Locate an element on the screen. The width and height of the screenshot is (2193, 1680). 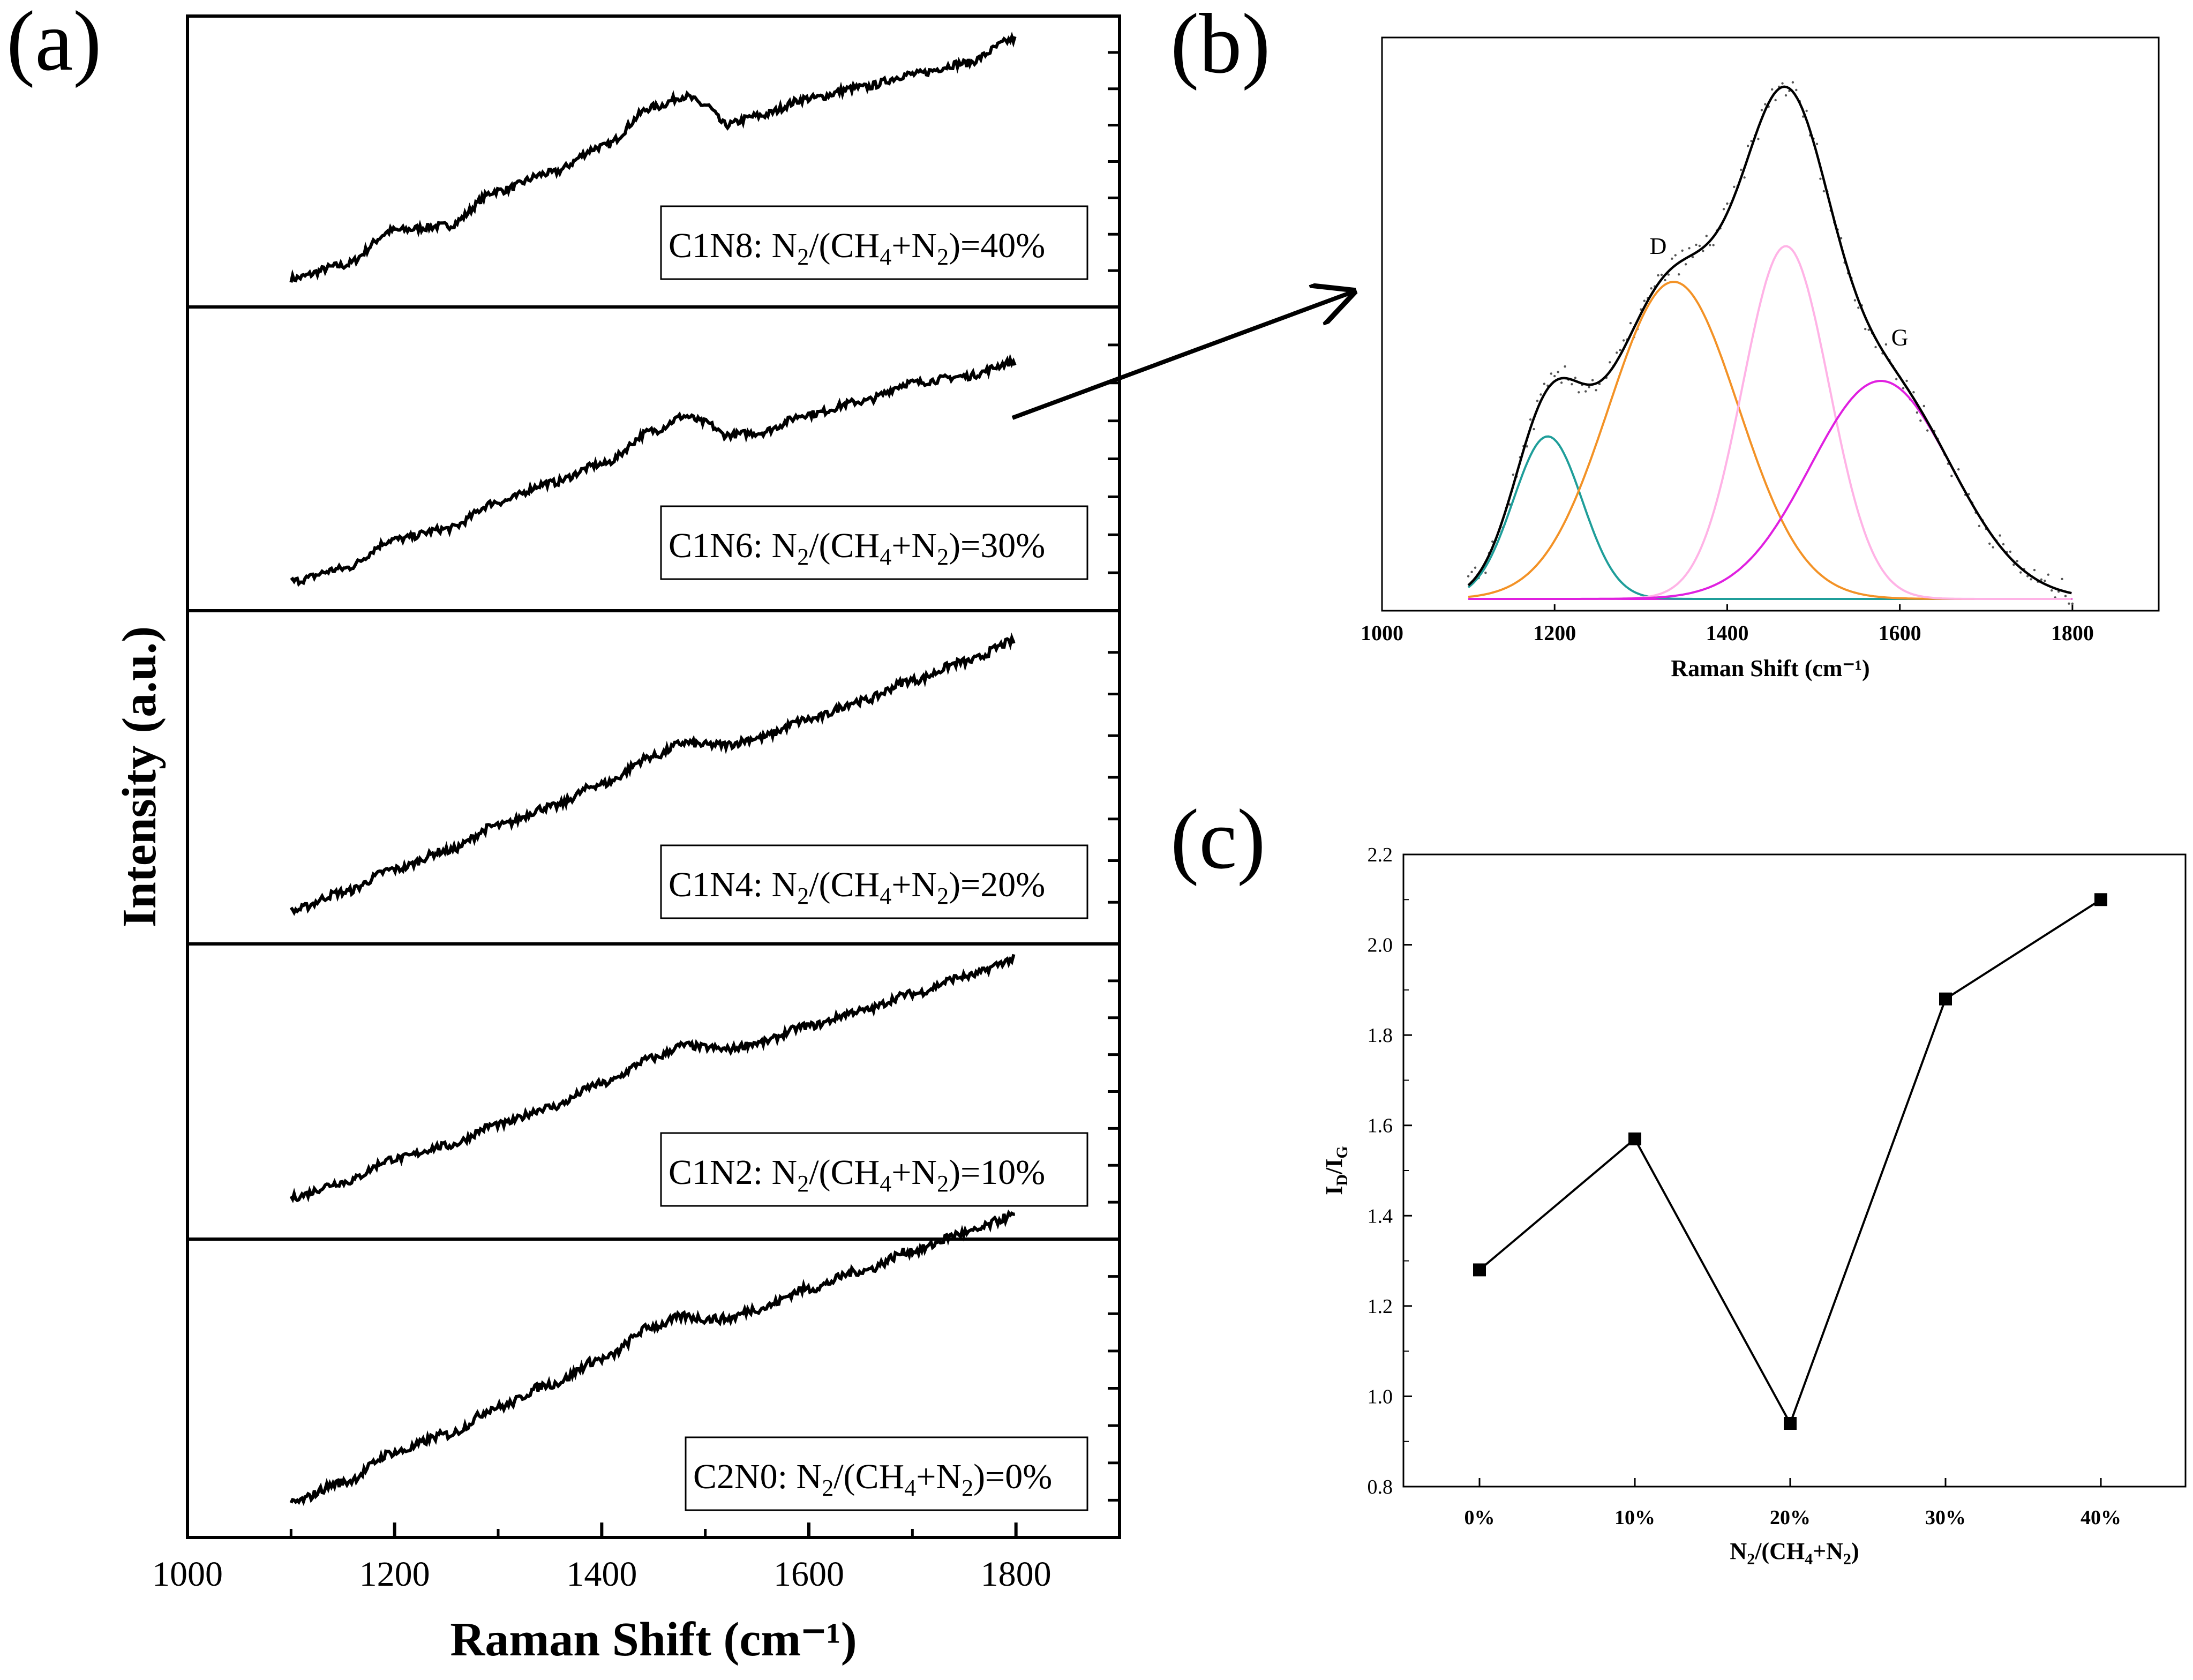
panel-c-xtick-labels: 0% 10% 20% 30% 40% is located at coordinates (1793, 1517).